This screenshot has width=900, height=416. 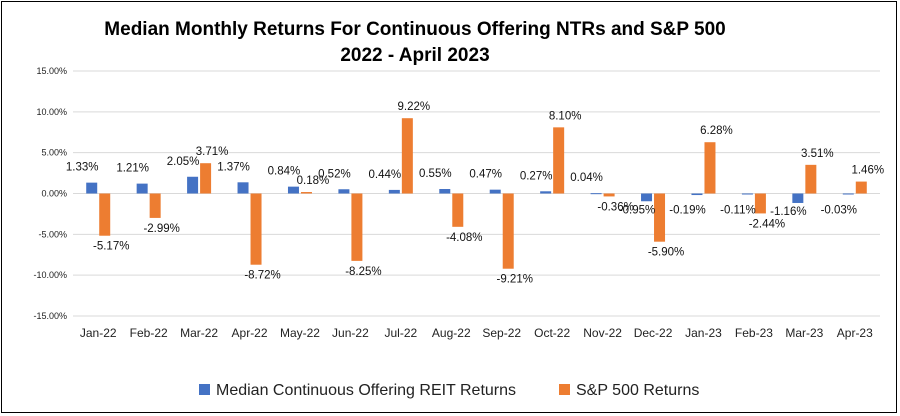 I want to click on x-tick-label: Feb-23, so click(x=754, y=333).